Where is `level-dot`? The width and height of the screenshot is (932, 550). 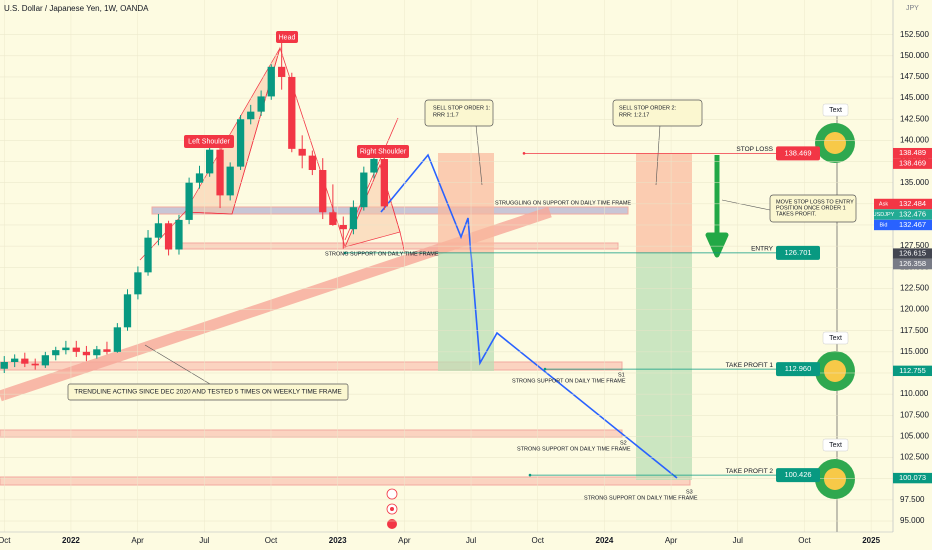 level-dot is located at coordinates (524, 153).